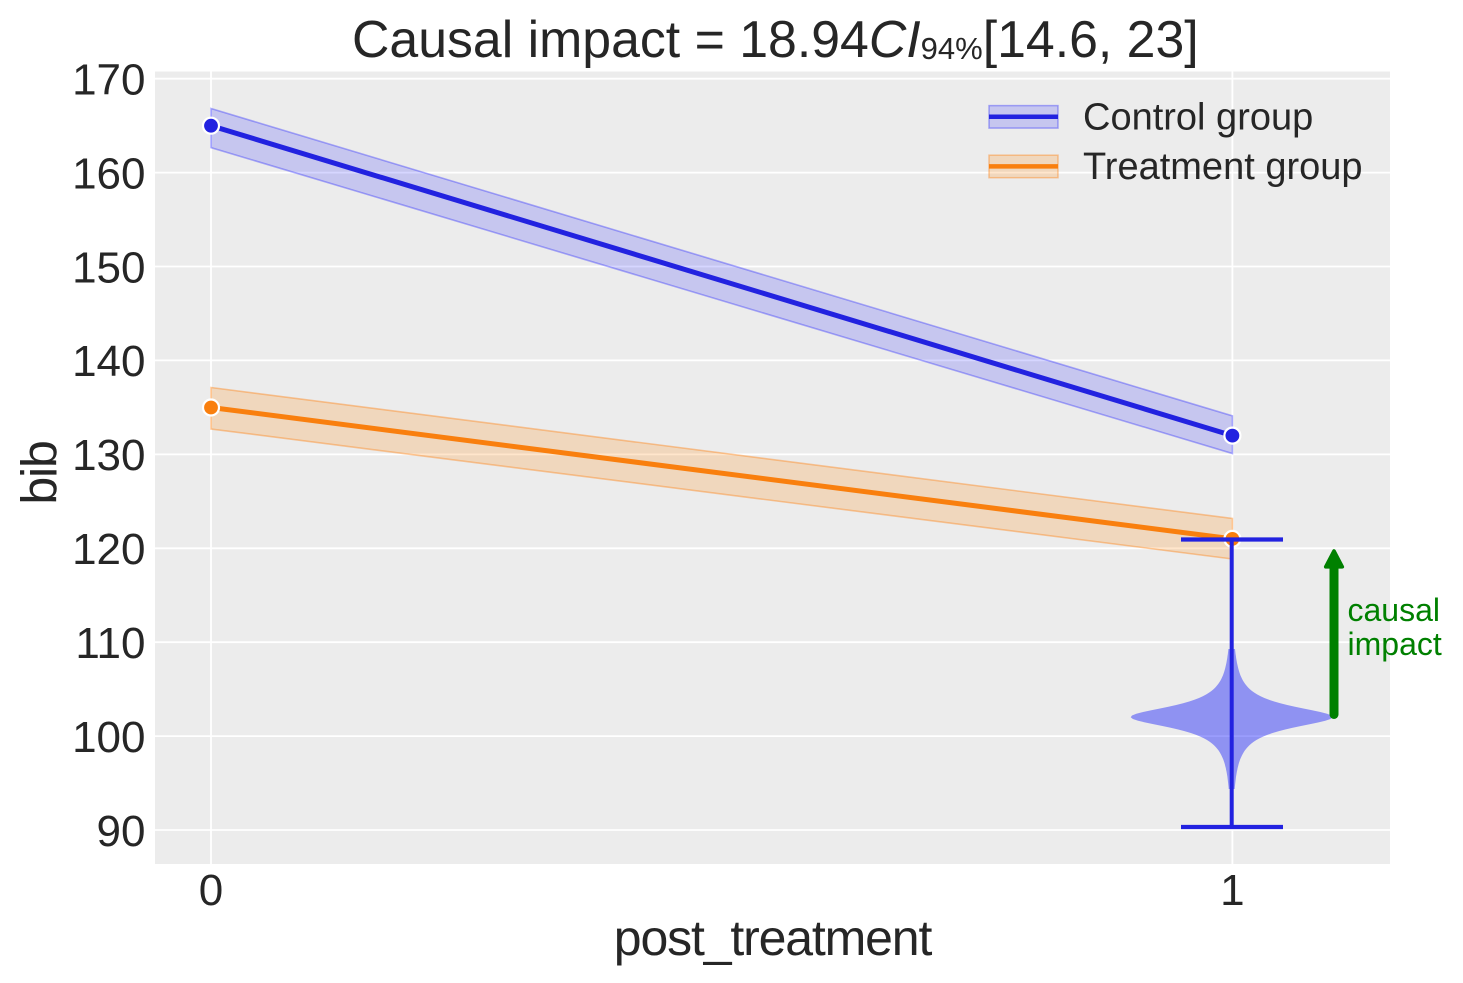 This screenshot has width=1463, height=983. What do you see at coordinates (1395, 644) in the screenshot?
I see `svg-text: impact` at bounding box center [1395, 644].